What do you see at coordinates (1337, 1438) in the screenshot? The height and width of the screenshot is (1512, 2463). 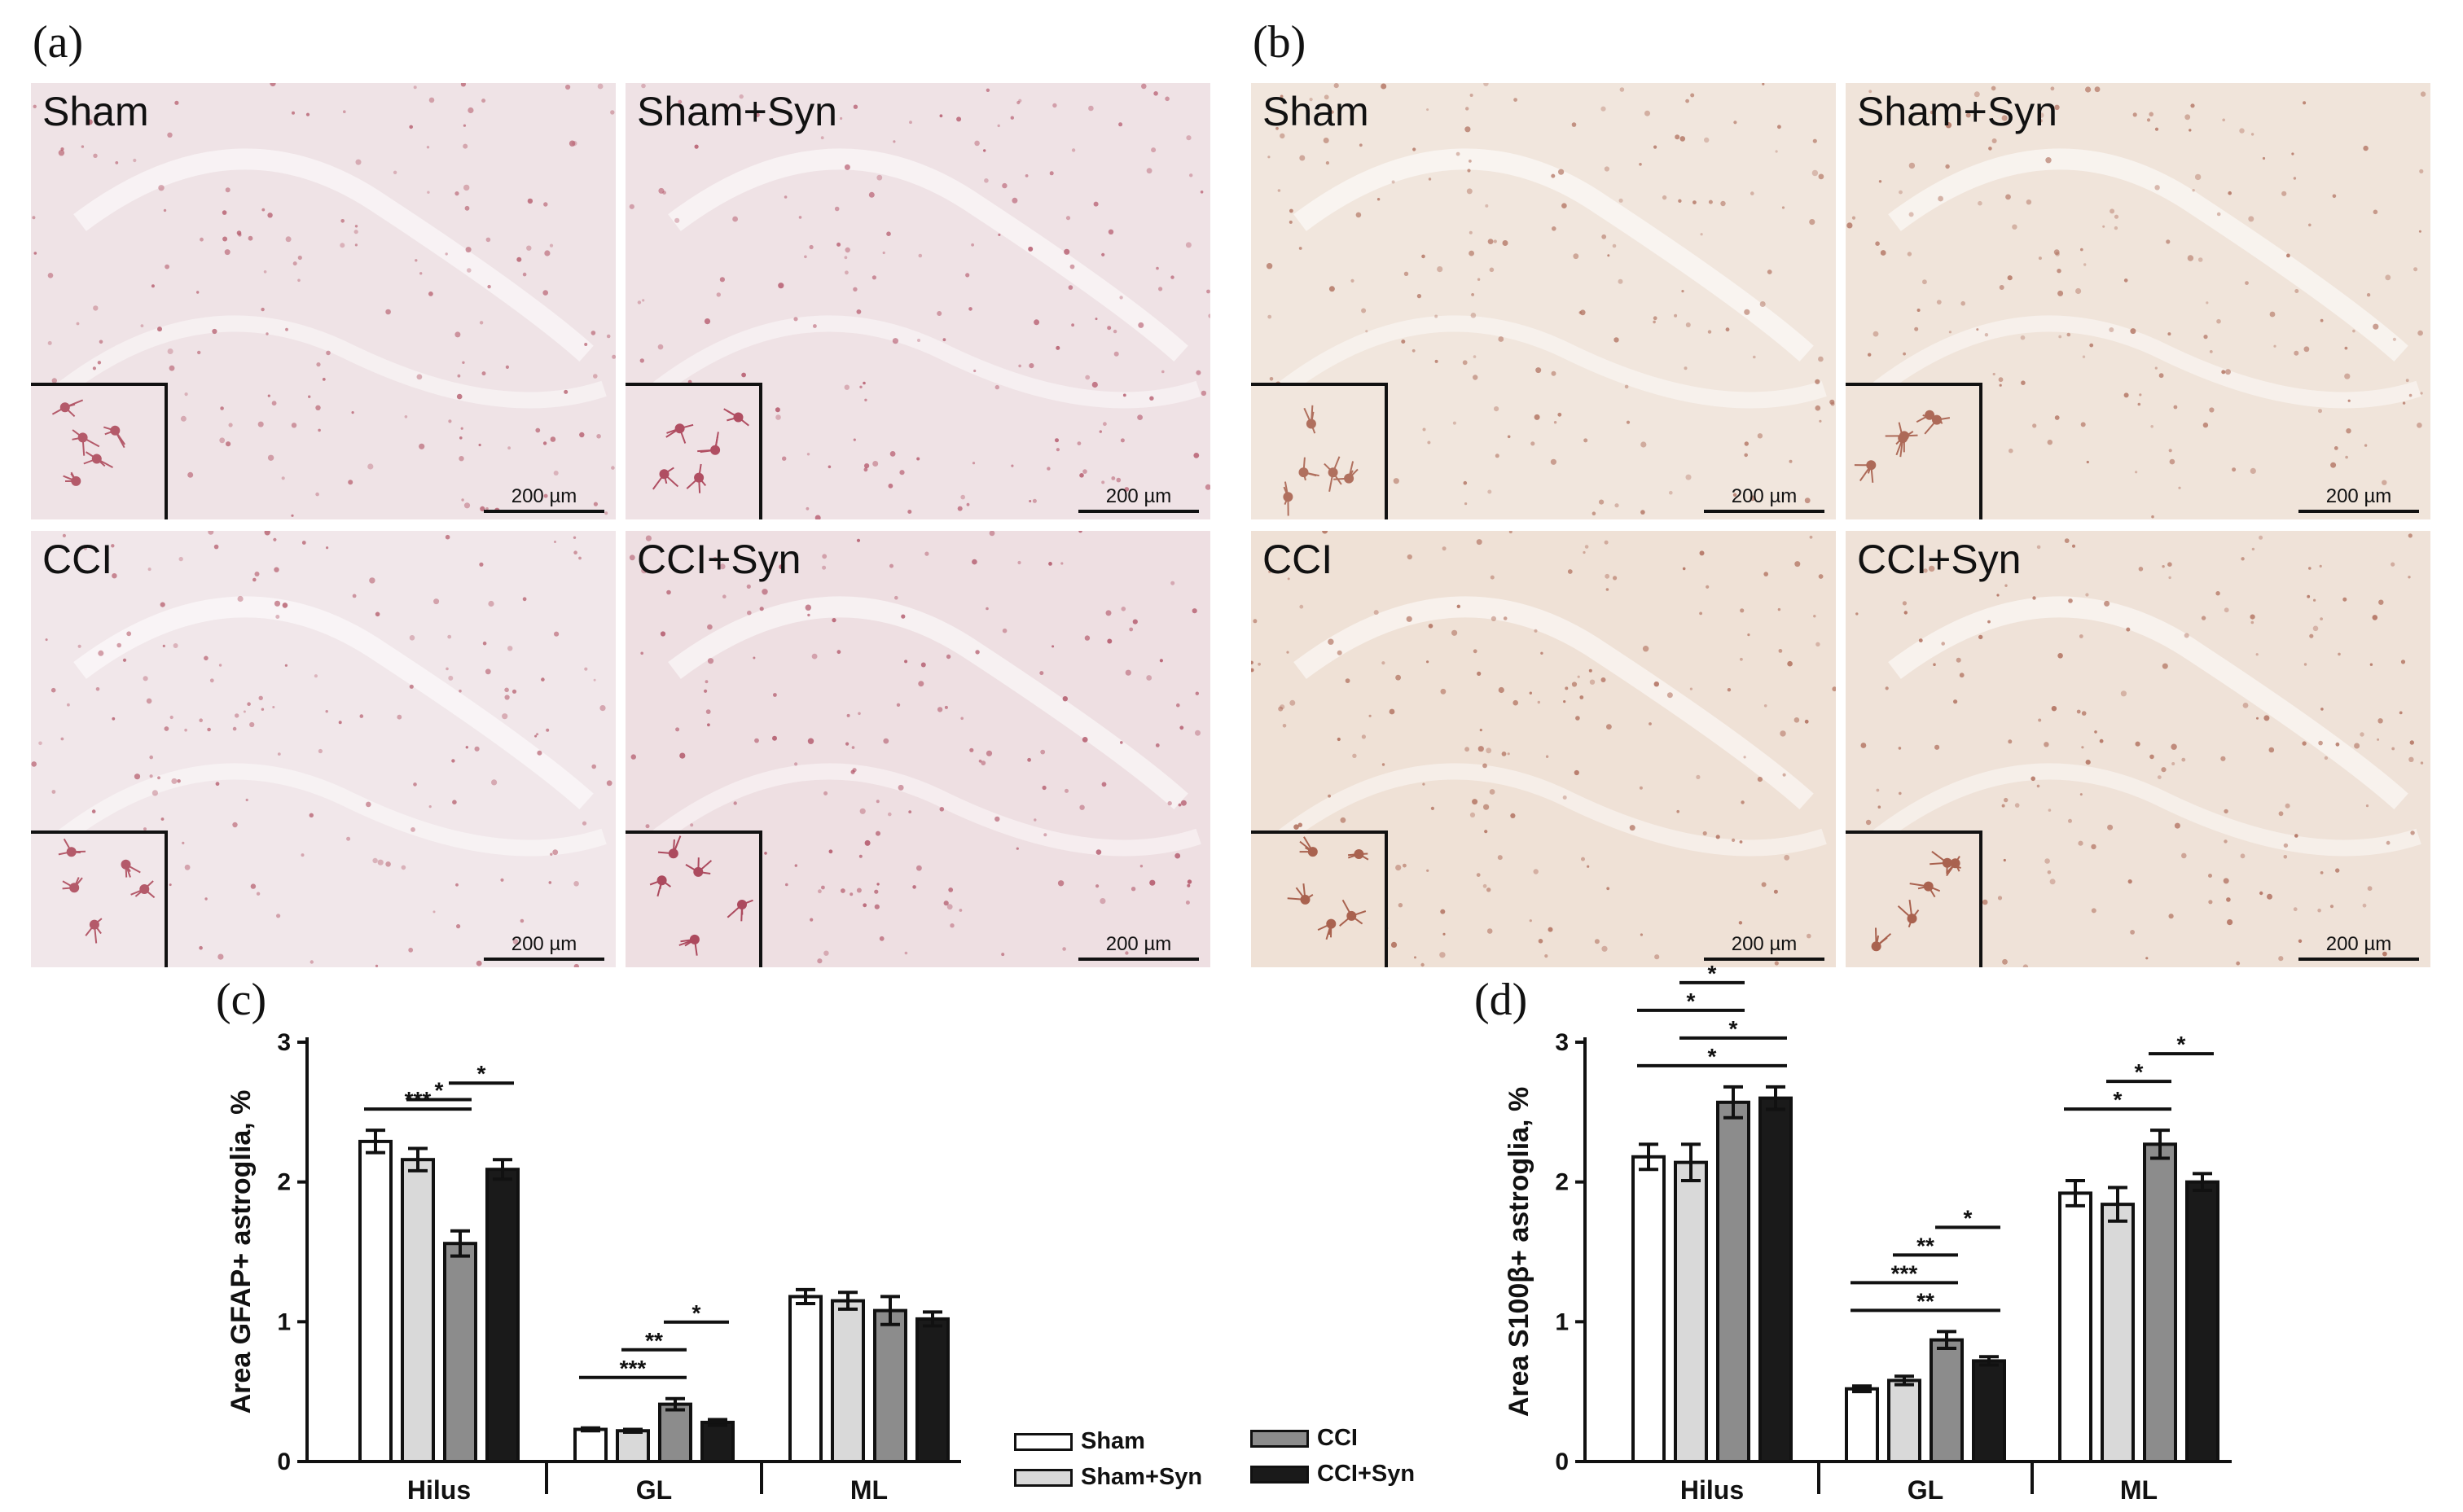 I see `legend-label-cci: CCI` at bounding box center [1337, 1438].